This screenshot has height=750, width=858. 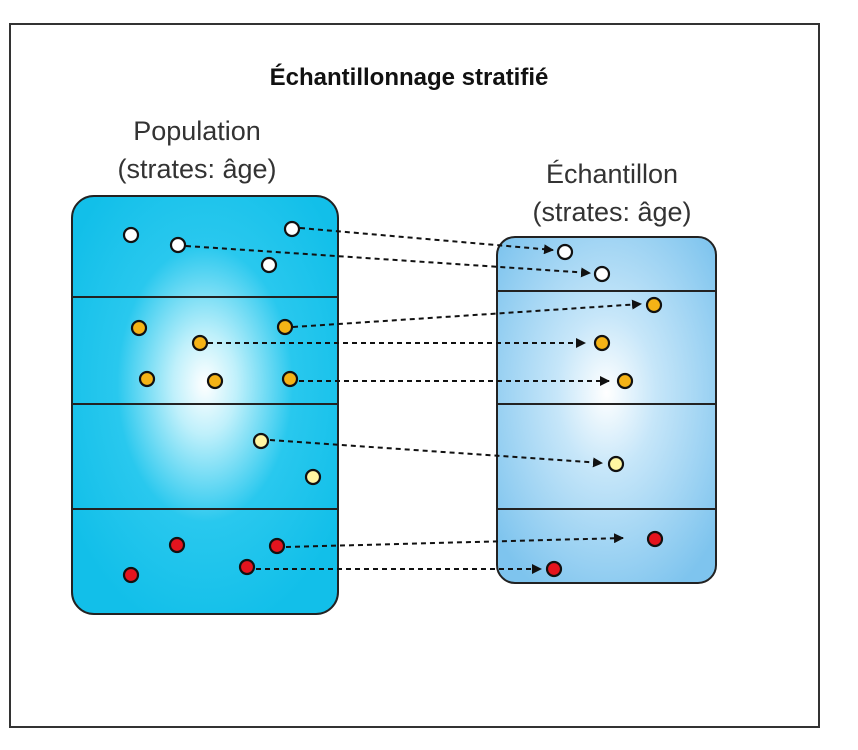 What do you see at coordinates (222, 402) in the screenshot?
I see `population-points` at bounding box center [222, 402].